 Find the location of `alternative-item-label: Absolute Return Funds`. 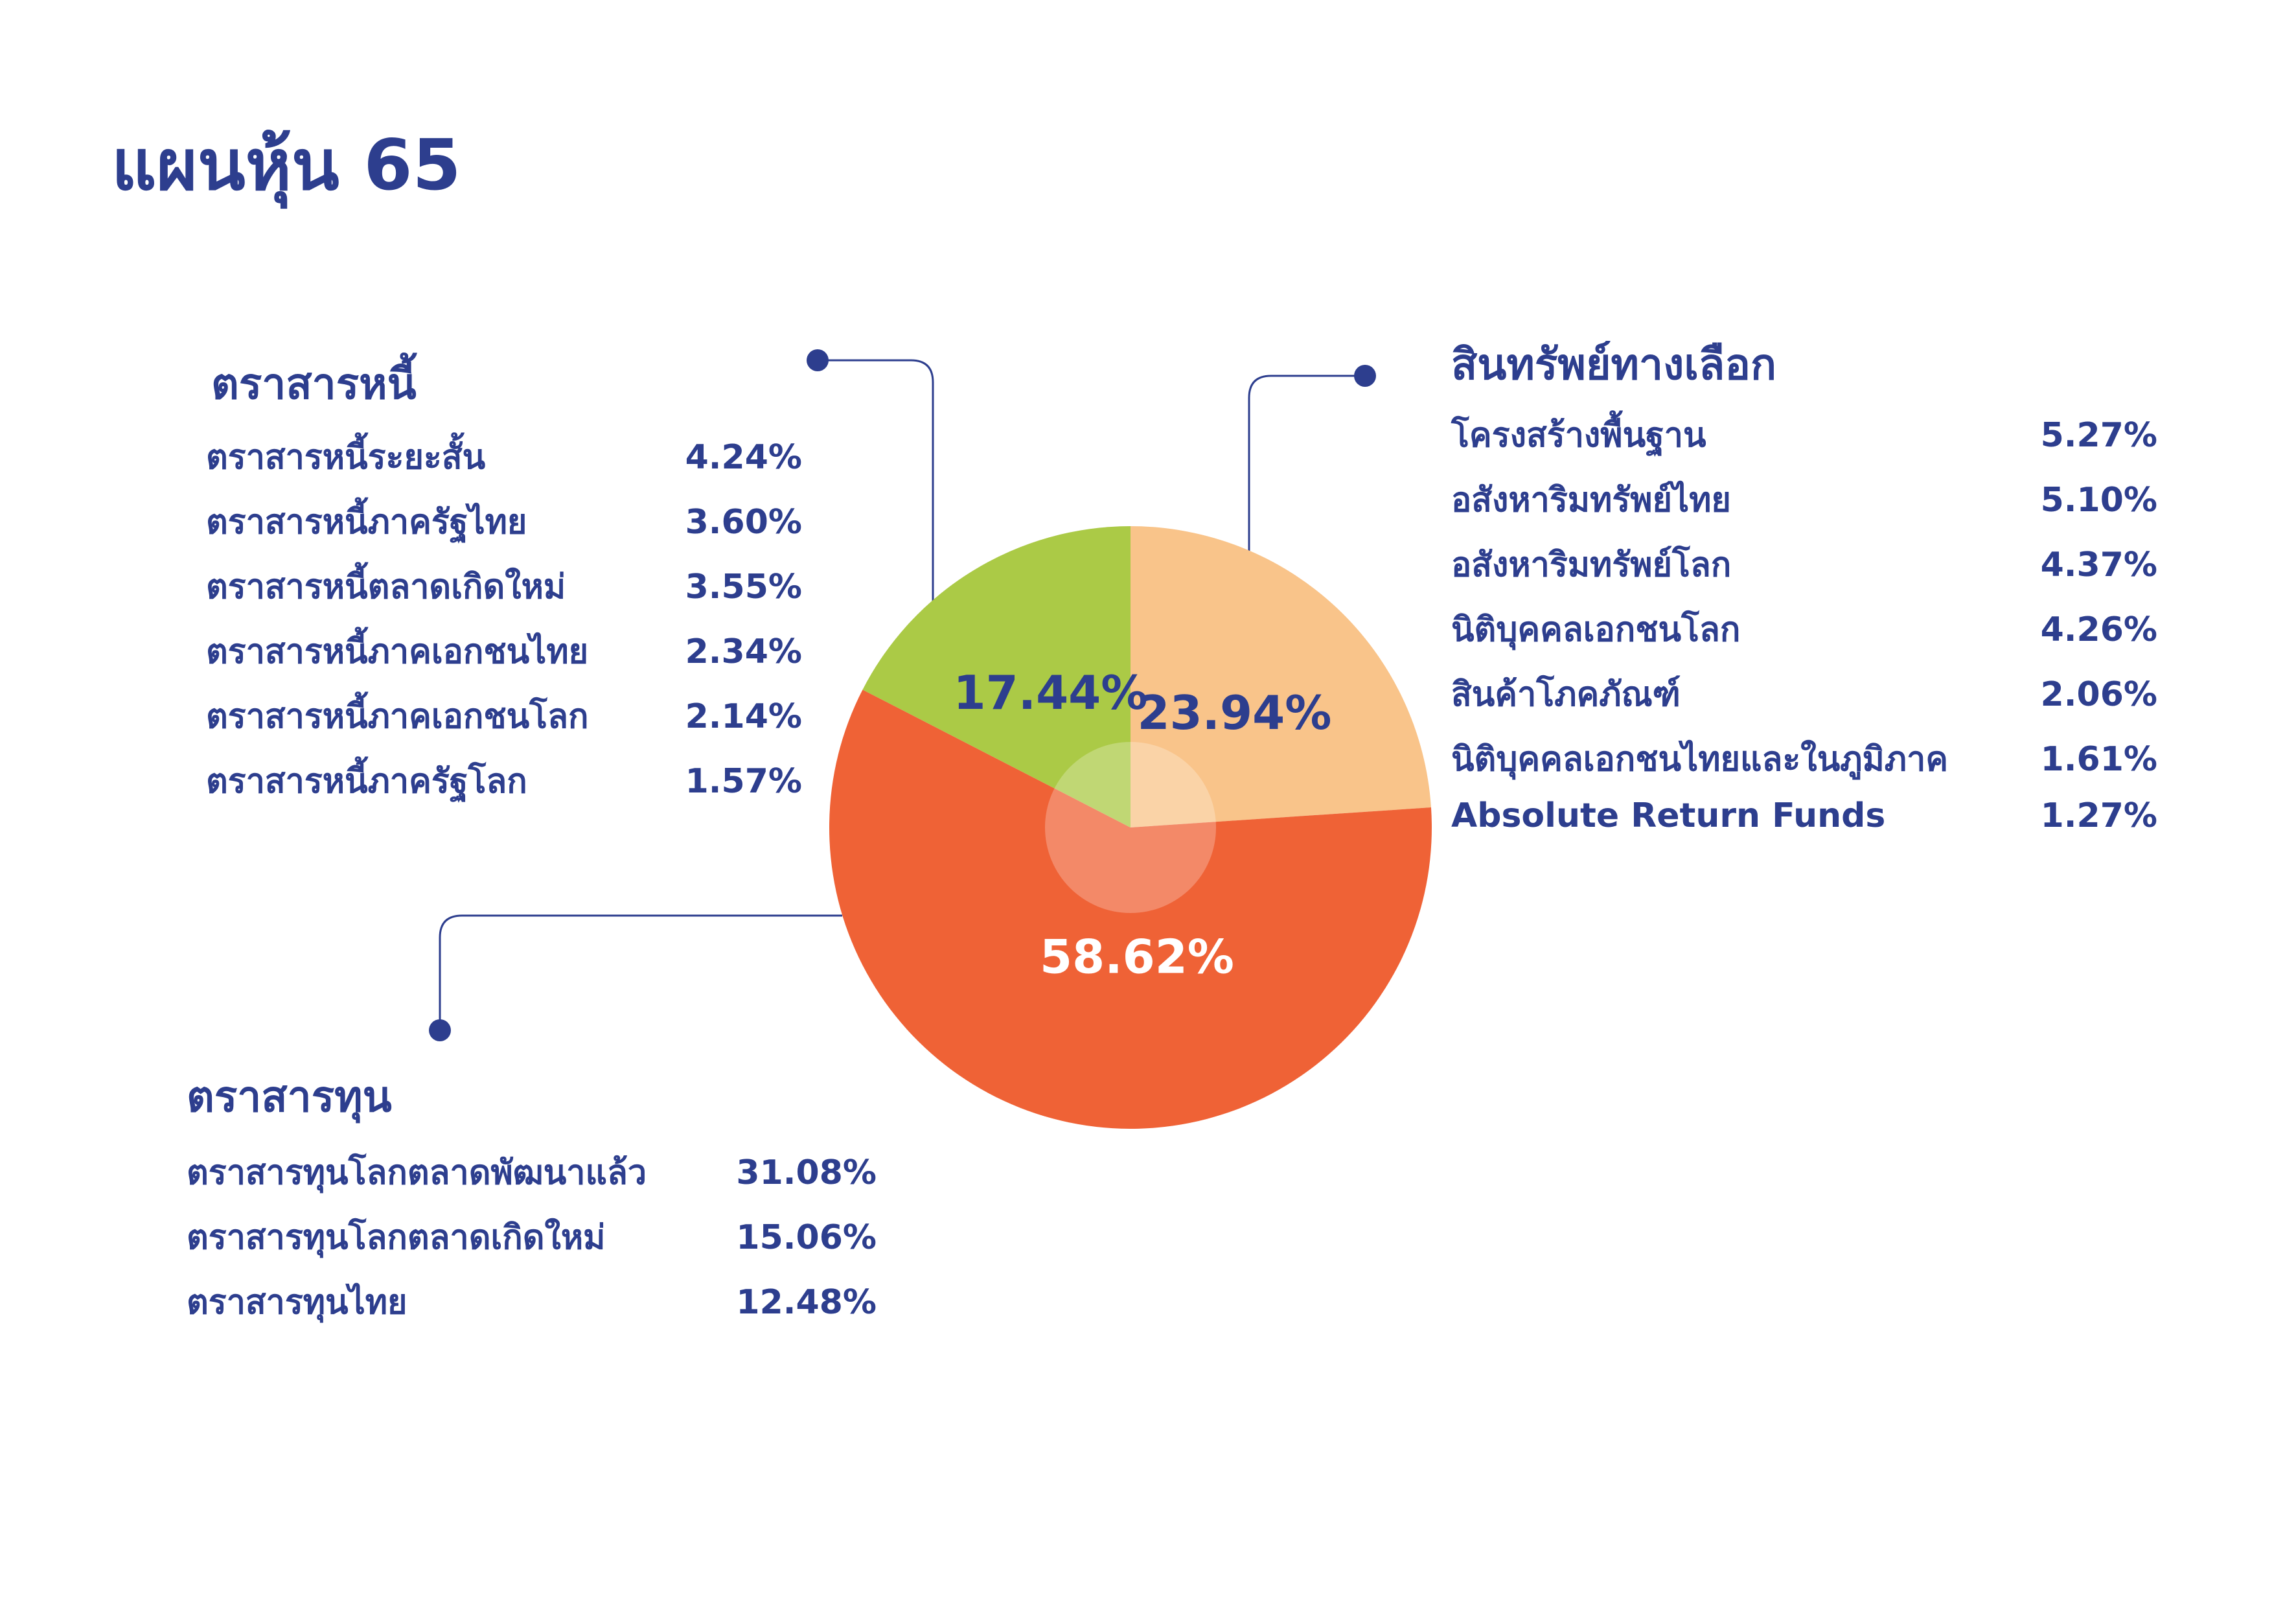

alternative-item-label: Absolute Return Funds is located at coordinates (1668, 815).